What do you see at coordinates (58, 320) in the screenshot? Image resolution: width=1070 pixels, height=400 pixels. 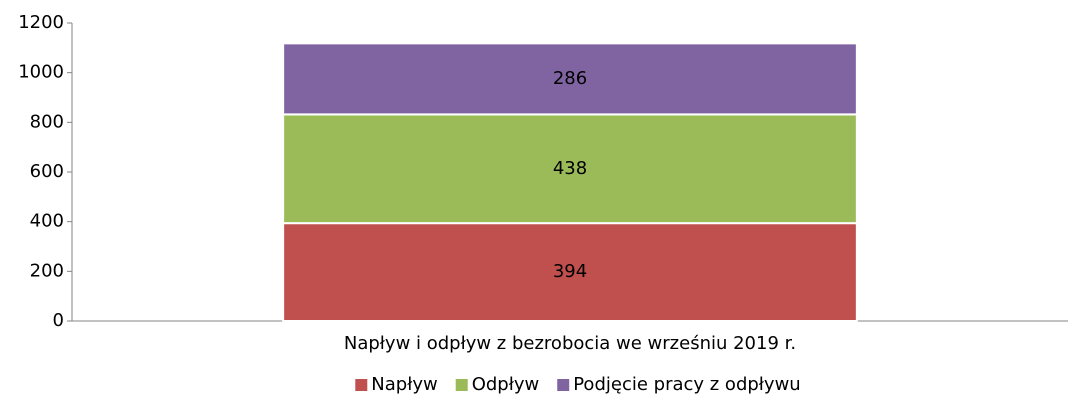 I see `y-tick-label: 0` at bounding box center [58, 320].